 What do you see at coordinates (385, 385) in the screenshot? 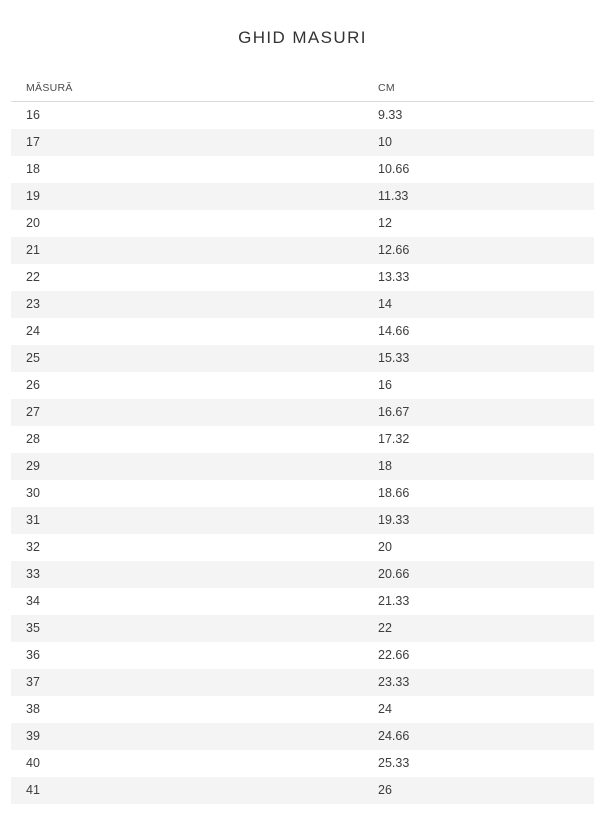
I see `cell-cm: 16` at bounding box center [385, 385].